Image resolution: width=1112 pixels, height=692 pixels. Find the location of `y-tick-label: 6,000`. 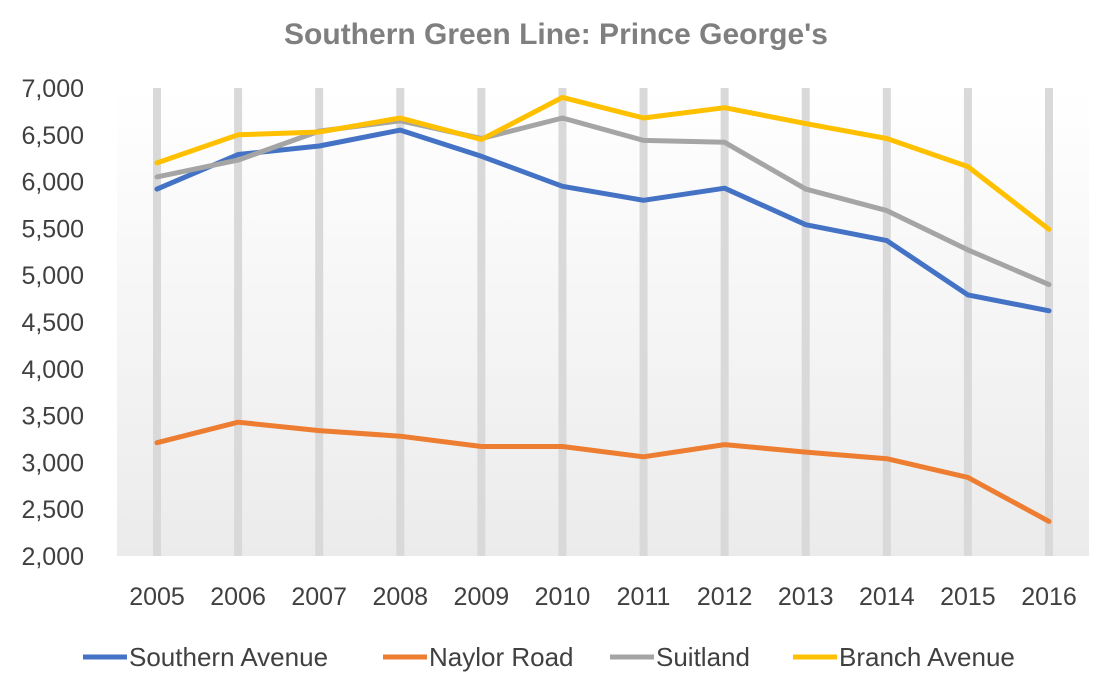

y-tick-label: 6,000 is located at coordinates (52, 183).